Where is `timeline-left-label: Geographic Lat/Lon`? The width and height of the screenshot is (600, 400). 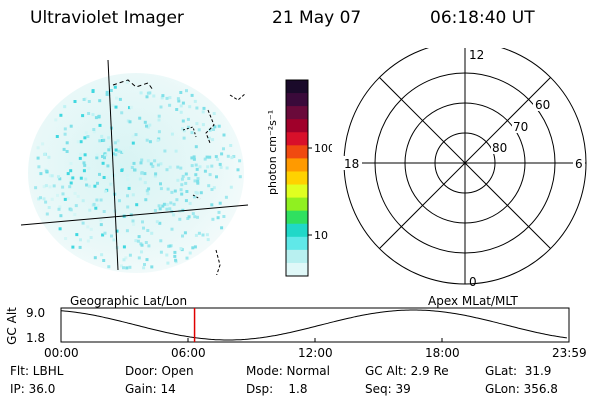 timeline-left-label: Geographic Lat/Lon is located at coordinates (129, 301).